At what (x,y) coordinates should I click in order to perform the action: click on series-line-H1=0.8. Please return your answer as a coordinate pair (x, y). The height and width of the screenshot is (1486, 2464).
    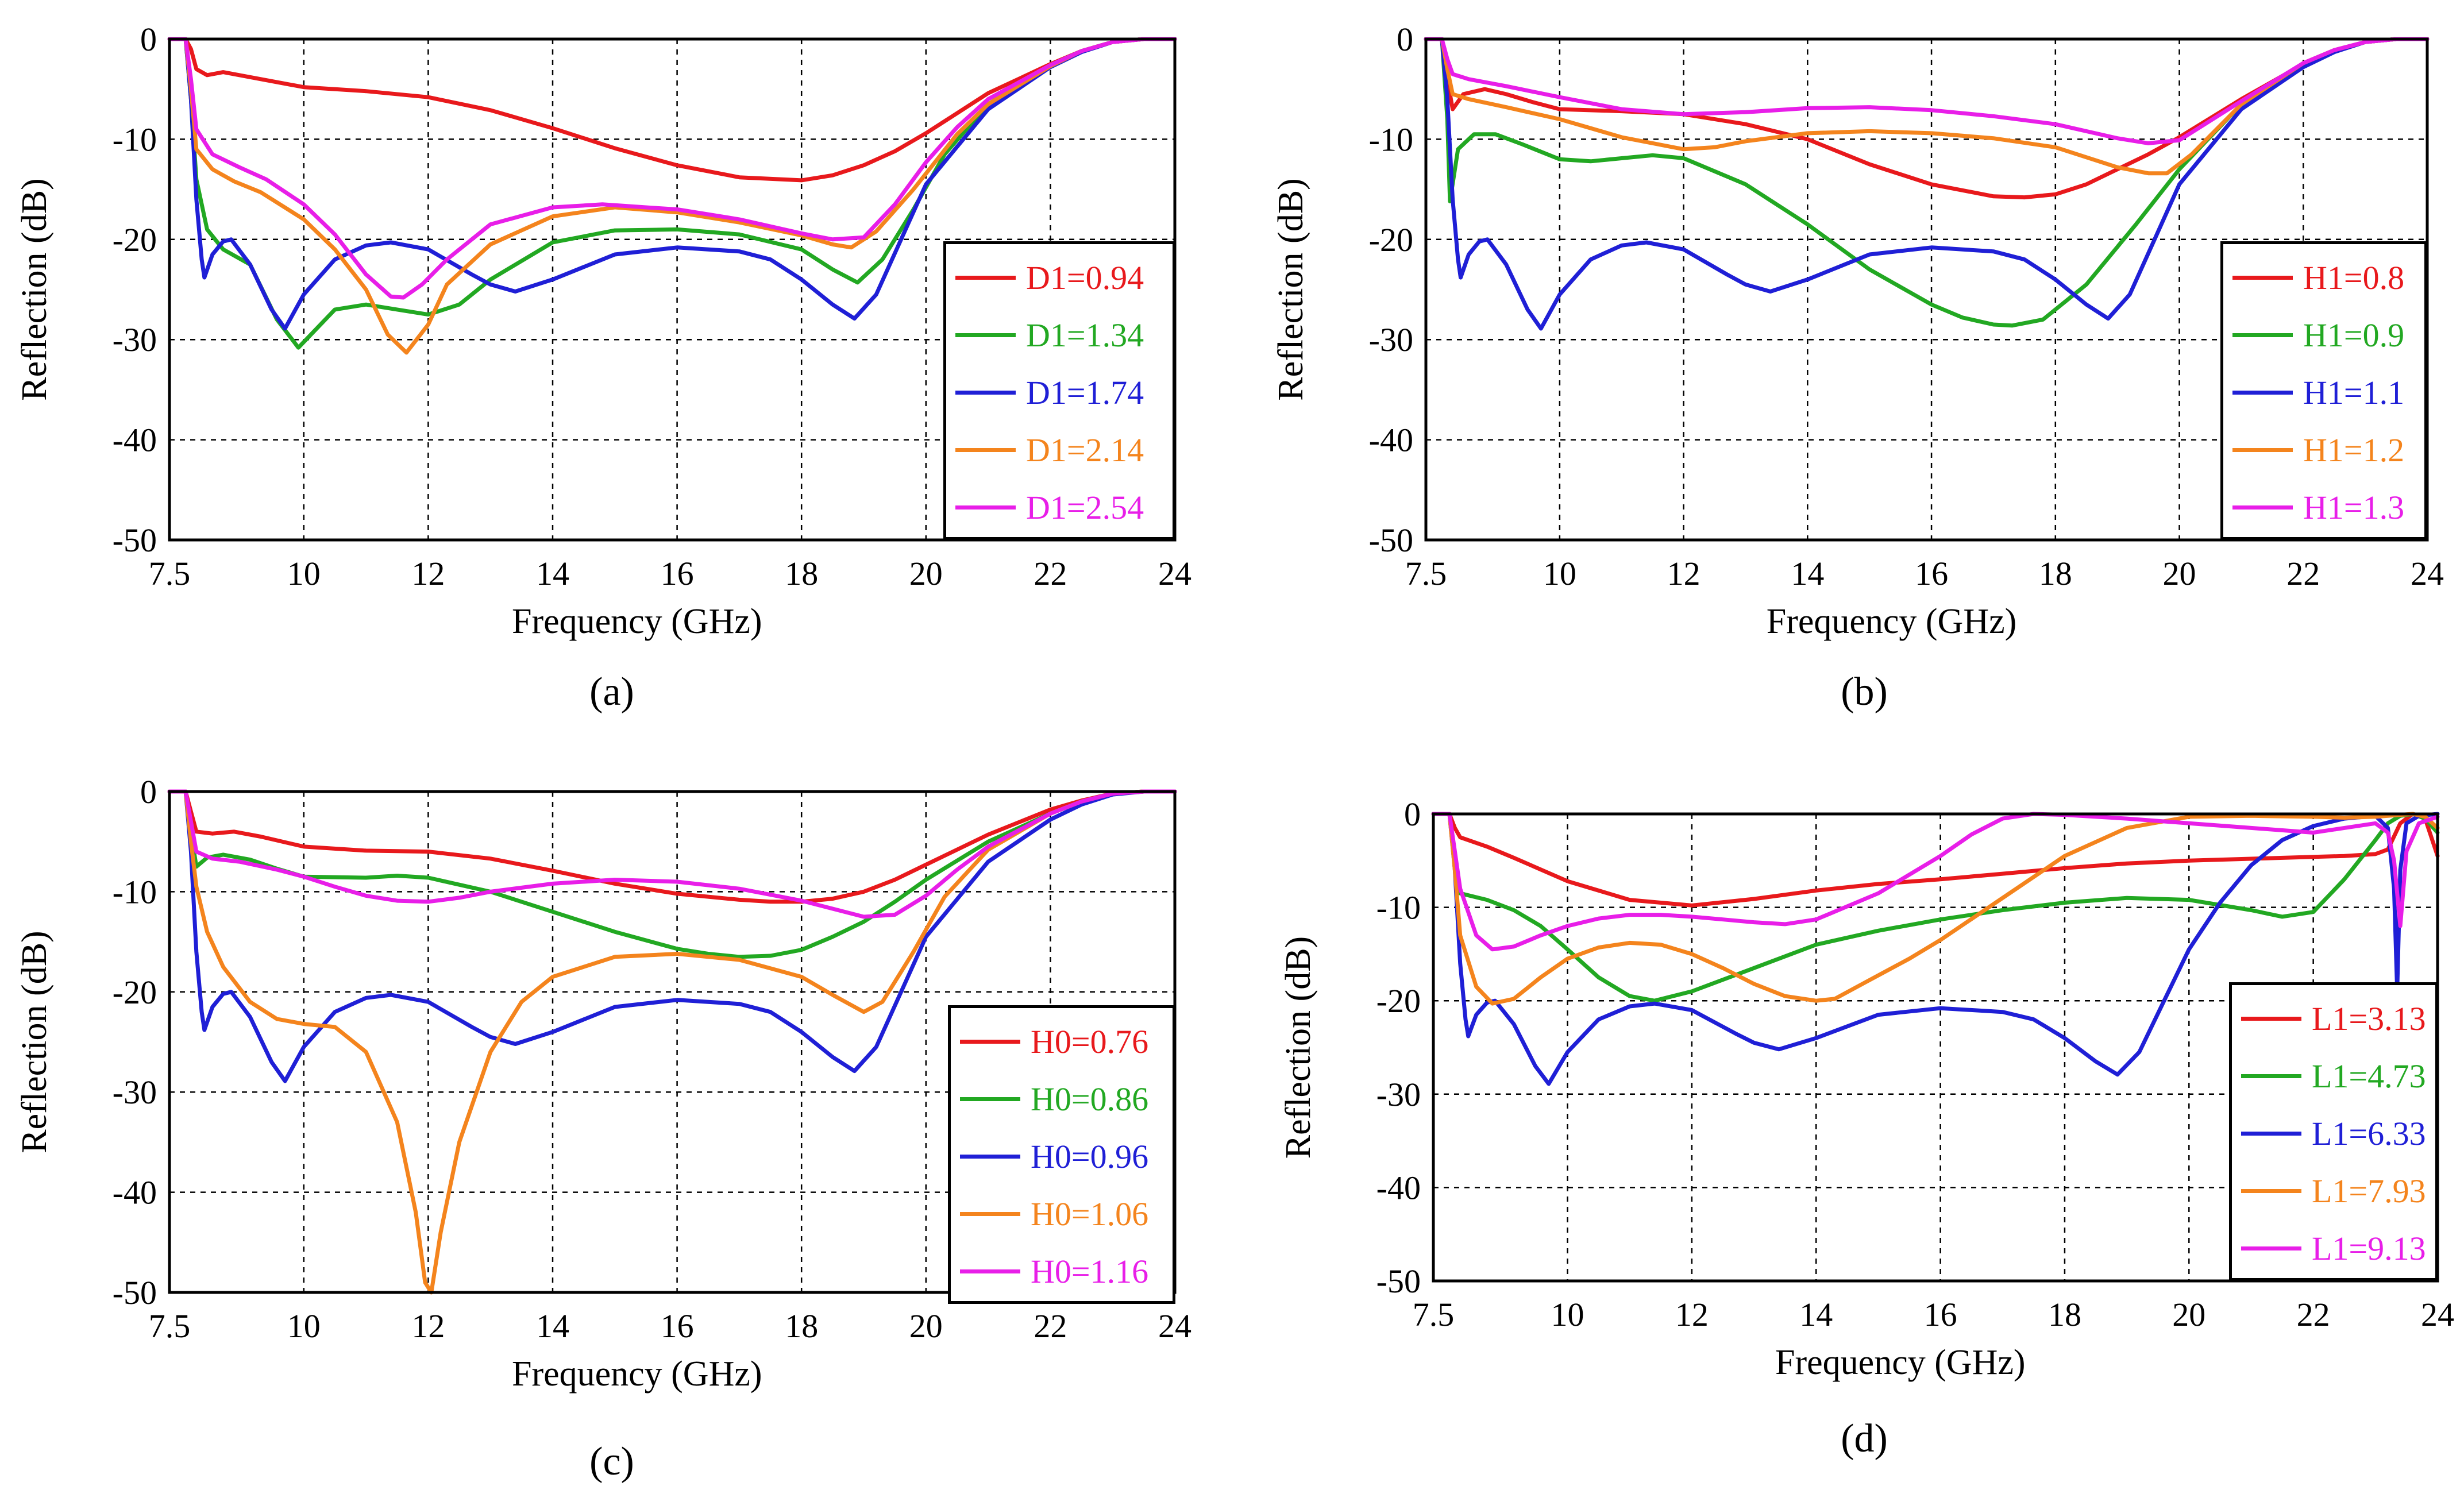
    Looking at the image, I should click on (1927, 118).